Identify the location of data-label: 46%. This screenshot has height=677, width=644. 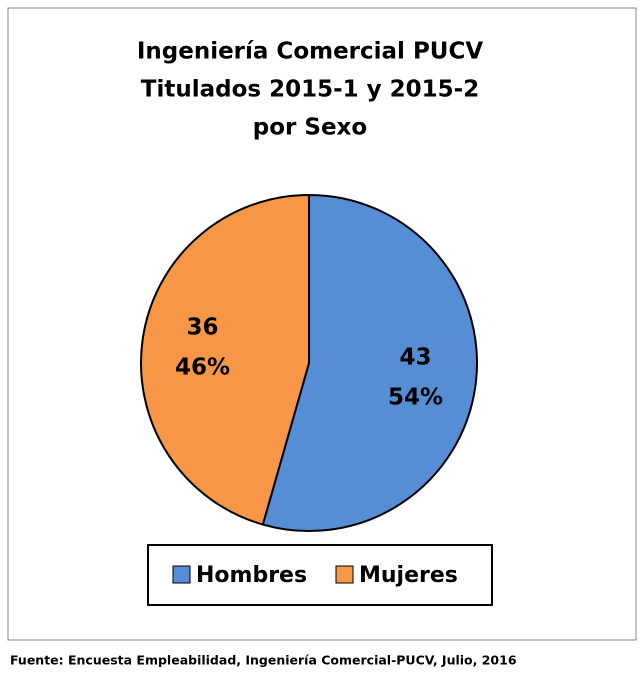
(202, 368).